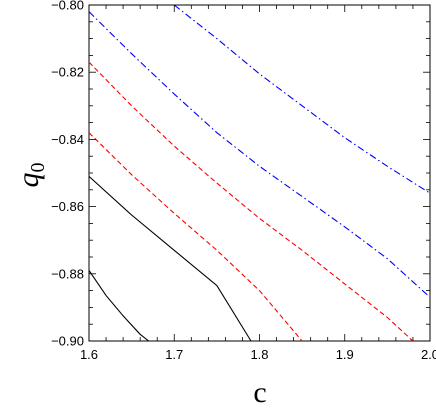  I want to click on x-tick-label: 1.9, so click(345, 354).